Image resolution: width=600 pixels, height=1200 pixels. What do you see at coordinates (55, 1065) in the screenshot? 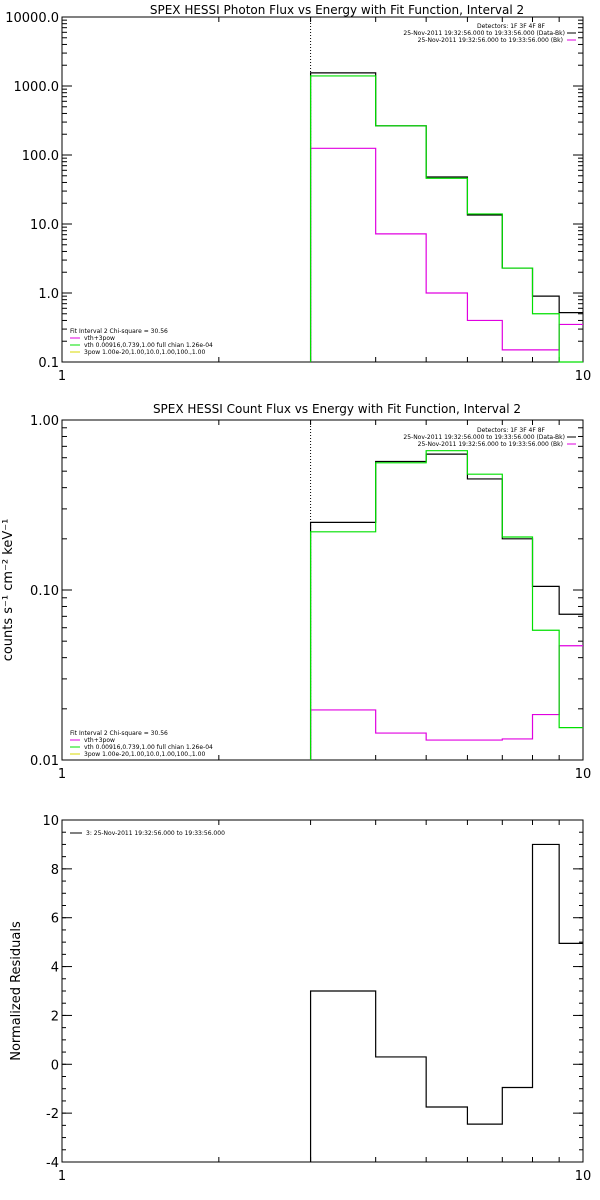
I see `y-tick-label: 0` at bounding box center [55, 1065].